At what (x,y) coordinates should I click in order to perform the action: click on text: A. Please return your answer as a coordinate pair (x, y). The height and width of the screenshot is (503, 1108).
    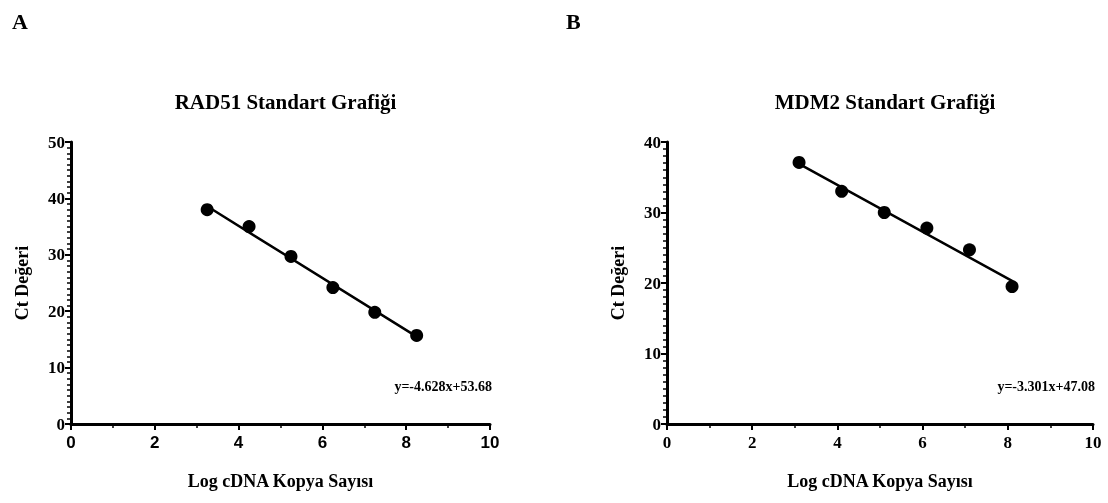
    Looking at the image, I should click on (20, 21).